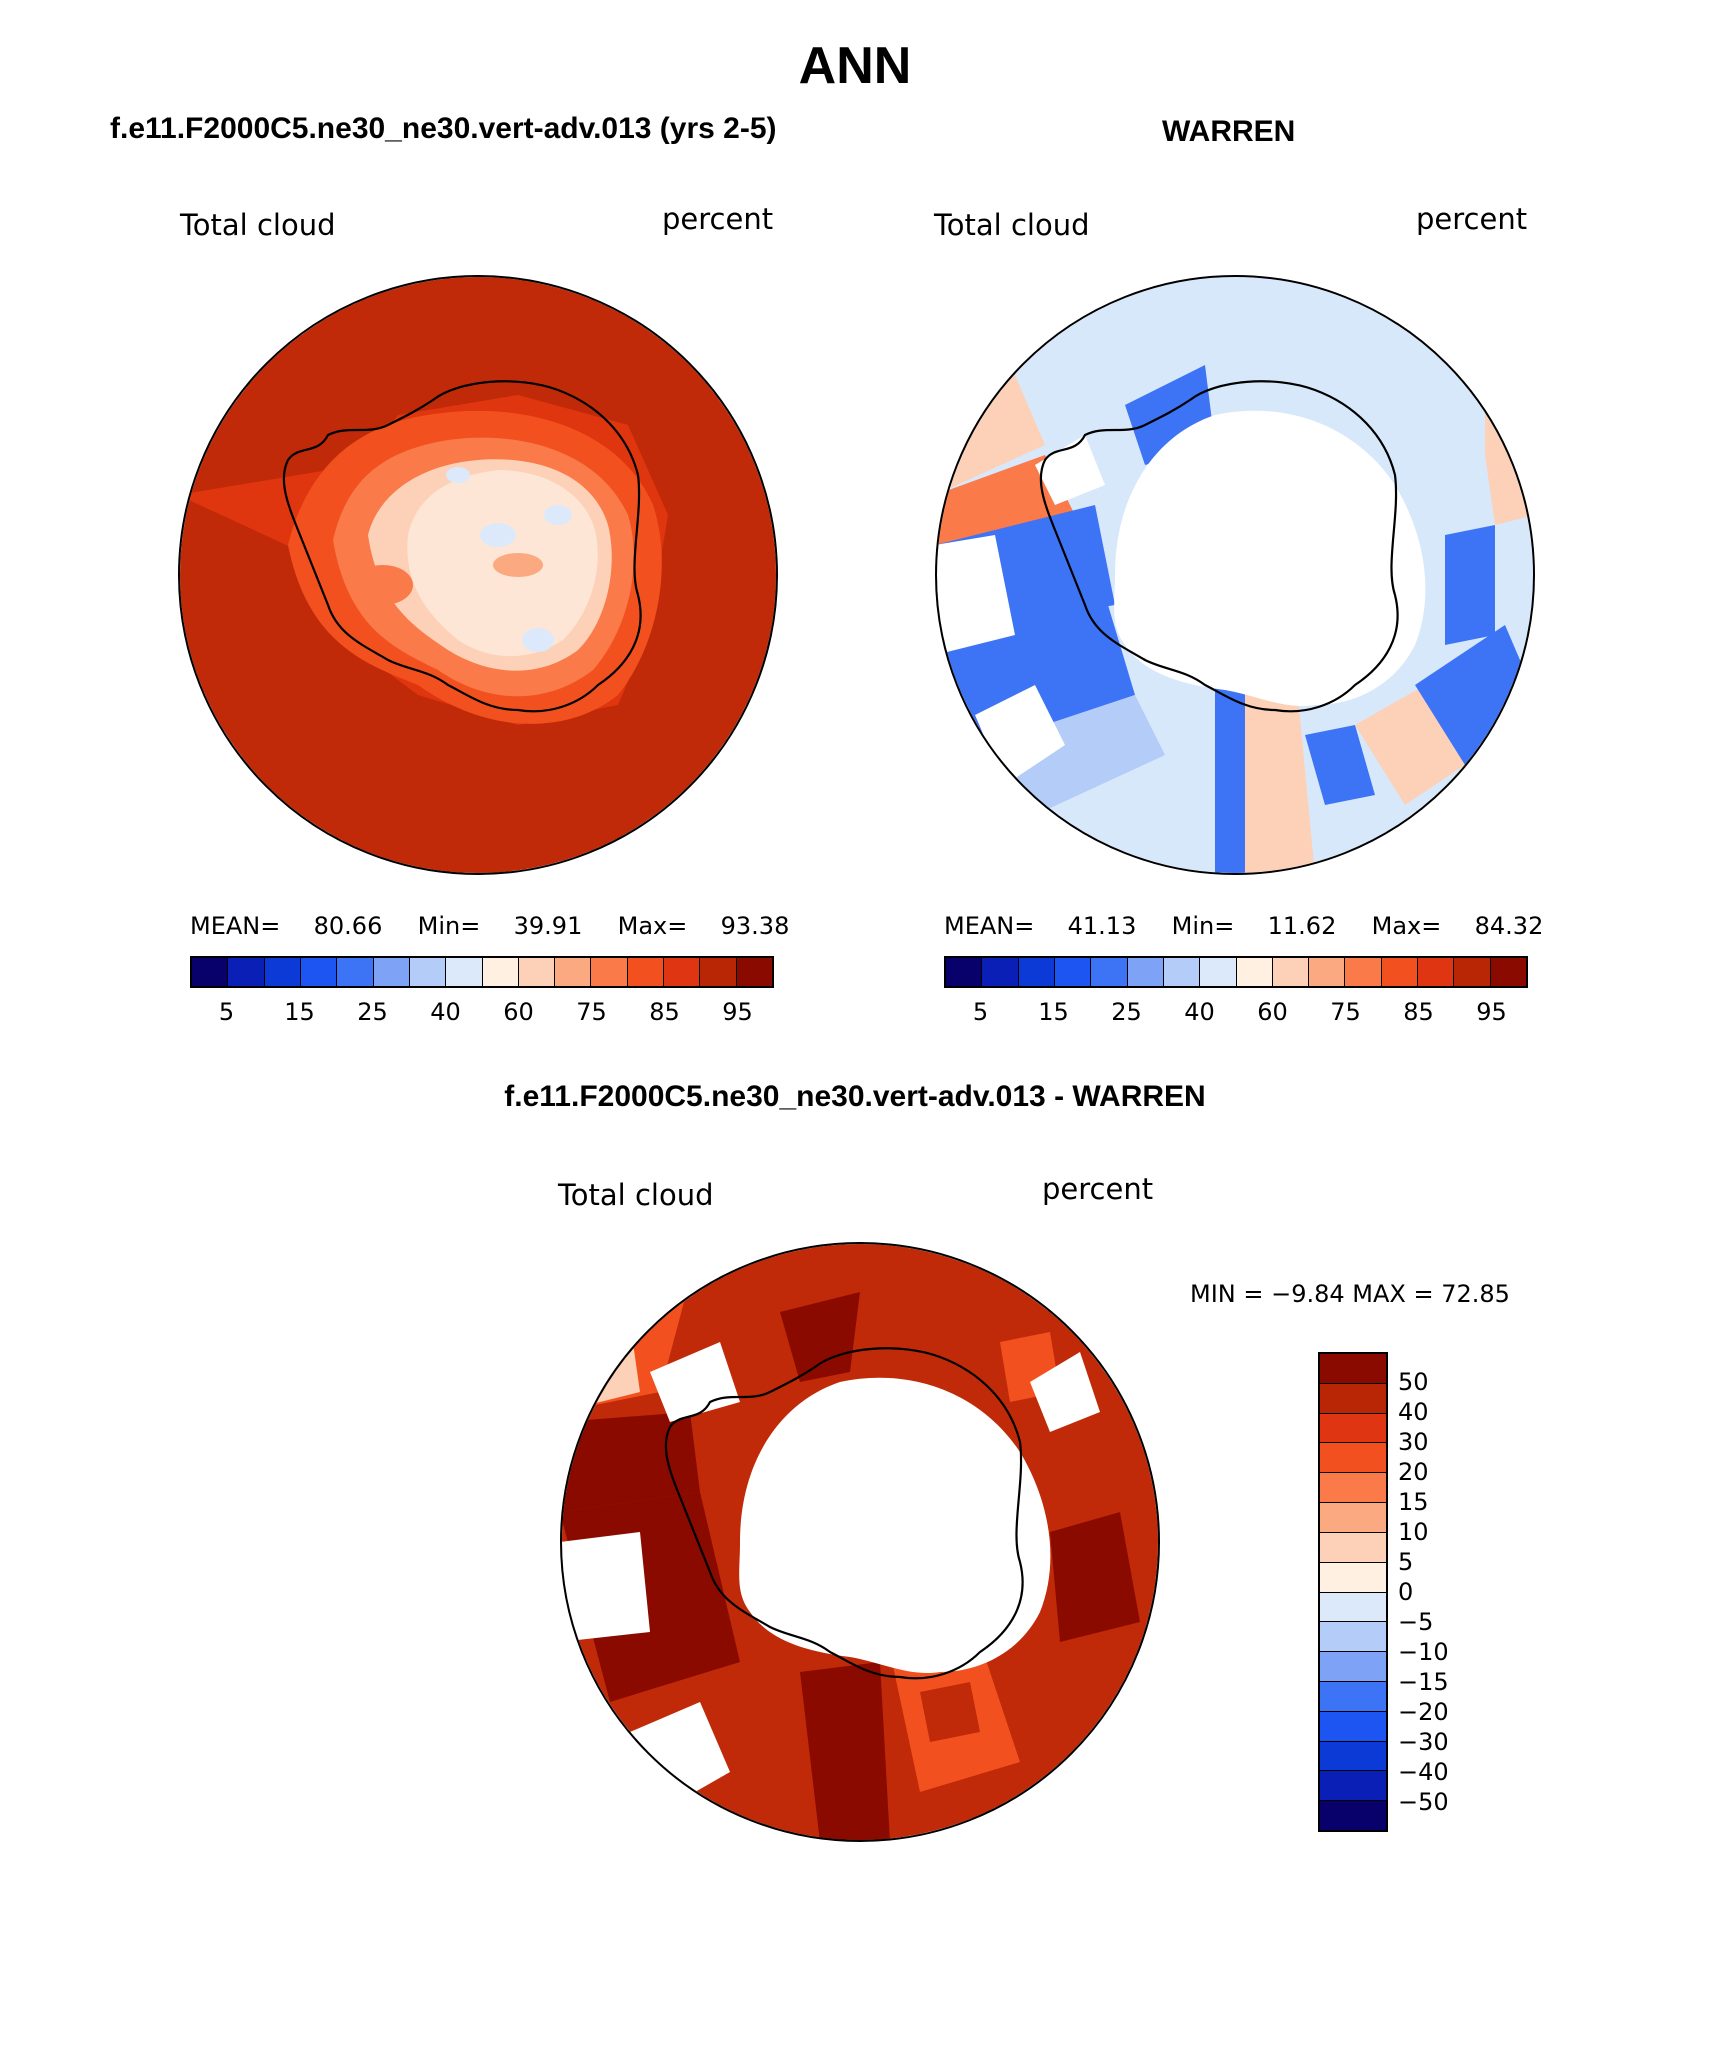 Image resolution: width=1710 pixels, height=2061 pixels. What do you see at coordinates (1272, 1012) in the screenshot?
I see `obs-colorbar-tick-label: 60` at bounding box center [1272, 1012].